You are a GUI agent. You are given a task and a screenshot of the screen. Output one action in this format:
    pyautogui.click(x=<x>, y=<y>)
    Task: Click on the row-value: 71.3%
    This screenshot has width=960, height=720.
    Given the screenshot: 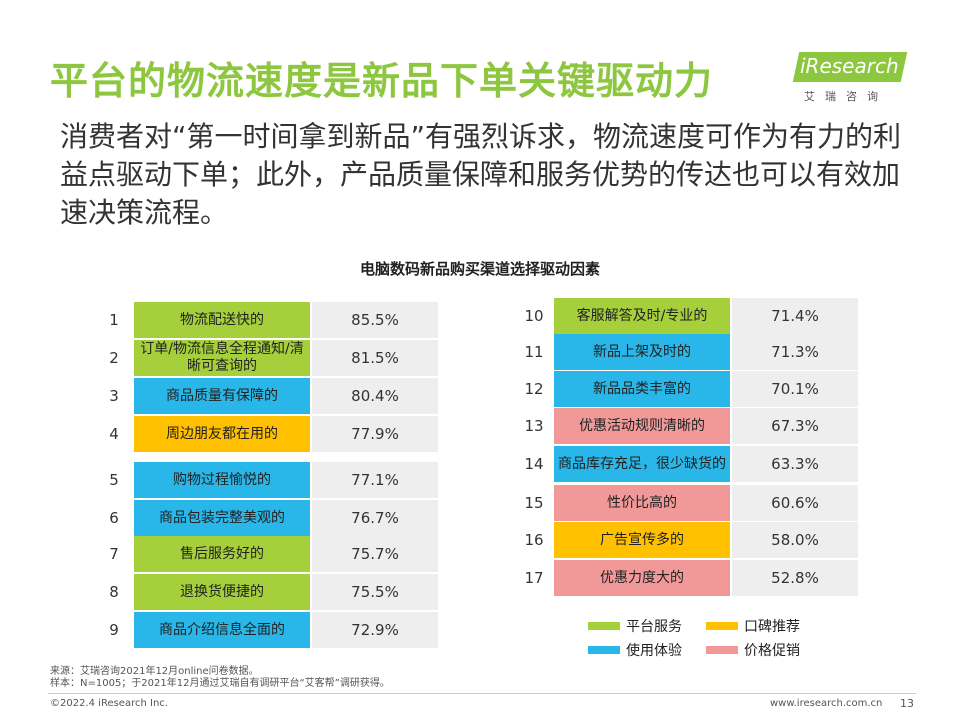 What is the action you would take?
    pyautogui.click(x=795, y=352)
    